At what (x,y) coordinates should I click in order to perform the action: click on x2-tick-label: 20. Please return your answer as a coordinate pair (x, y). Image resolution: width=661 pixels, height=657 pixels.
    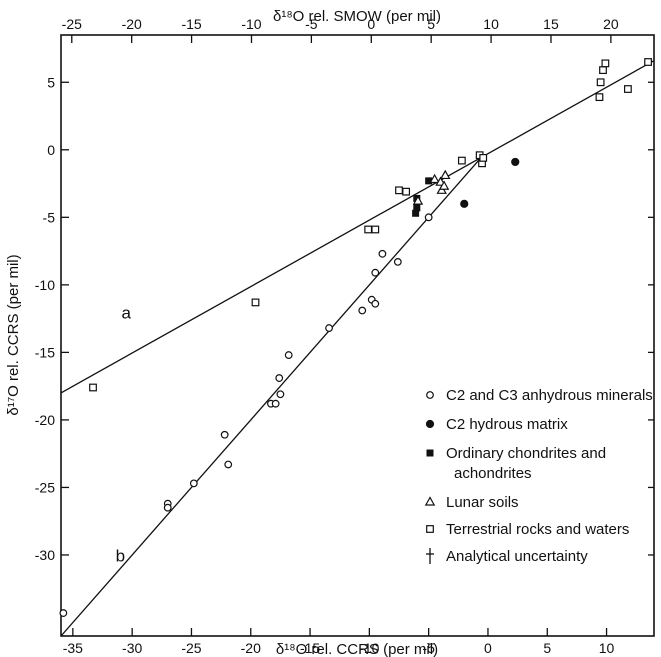
    Looking at the image, I should click on (611, 24).